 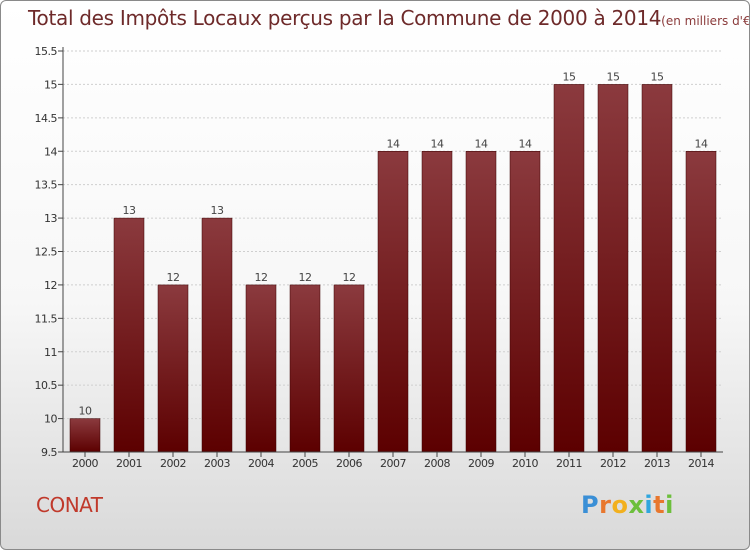 What do you see at coordinates (50, 419) in the screenshot?
I see `y-tick-label: 10` at bounding box center [50, 419].